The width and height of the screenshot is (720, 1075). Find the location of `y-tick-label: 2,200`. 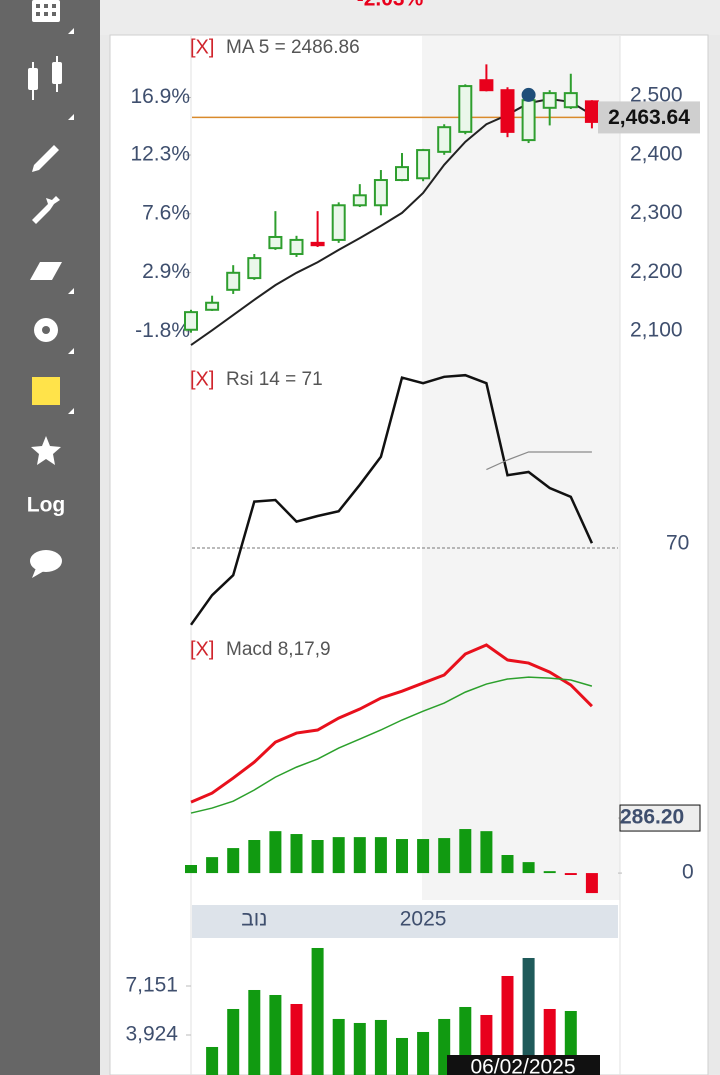

y-tick-label: 2,200 is located at coordinates (656, 271).